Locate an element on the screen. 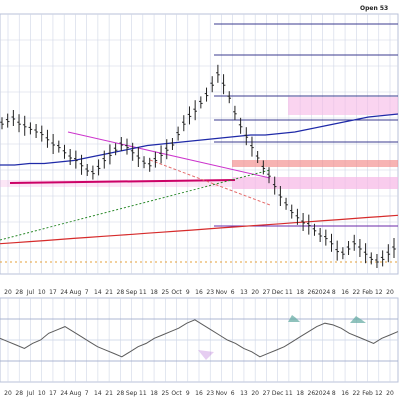  x-axis-bottom-tick-label: 27 is located at coordinates (267, 393).